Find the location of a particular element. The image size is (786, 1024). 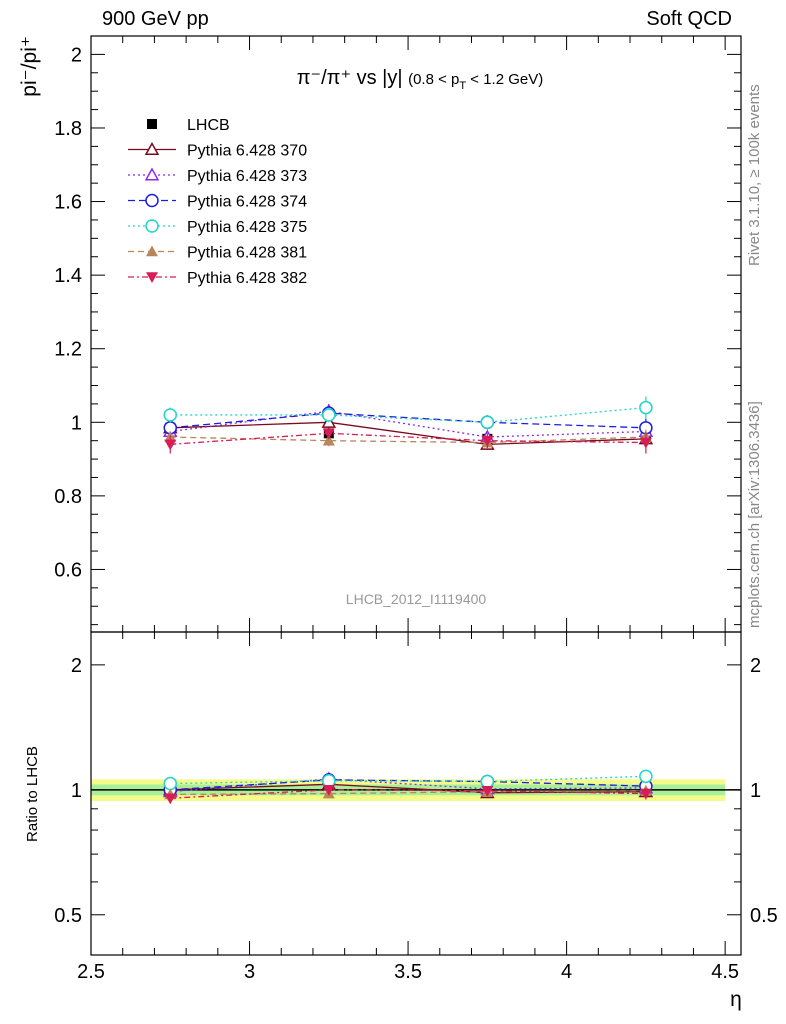

legend-label-5: Pythia 6.428 382 is located at coordinates (247, 278).